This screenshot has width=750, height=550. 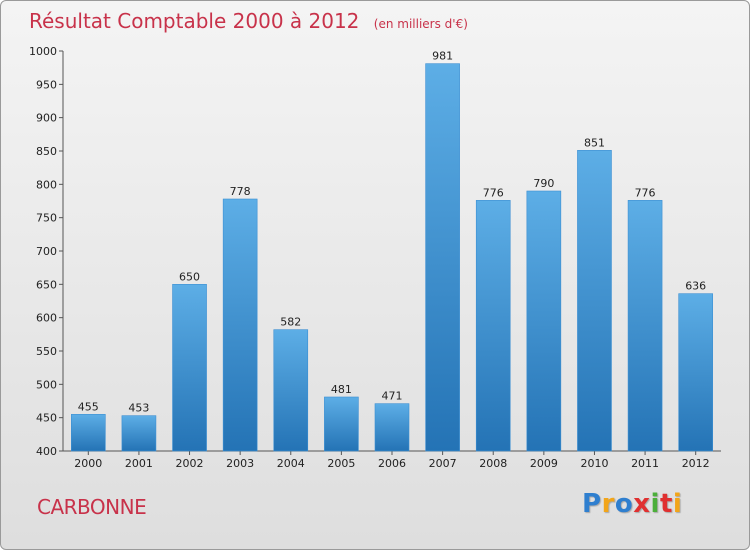 I want to click on logo-letter: o, so click(x=624, y=504).